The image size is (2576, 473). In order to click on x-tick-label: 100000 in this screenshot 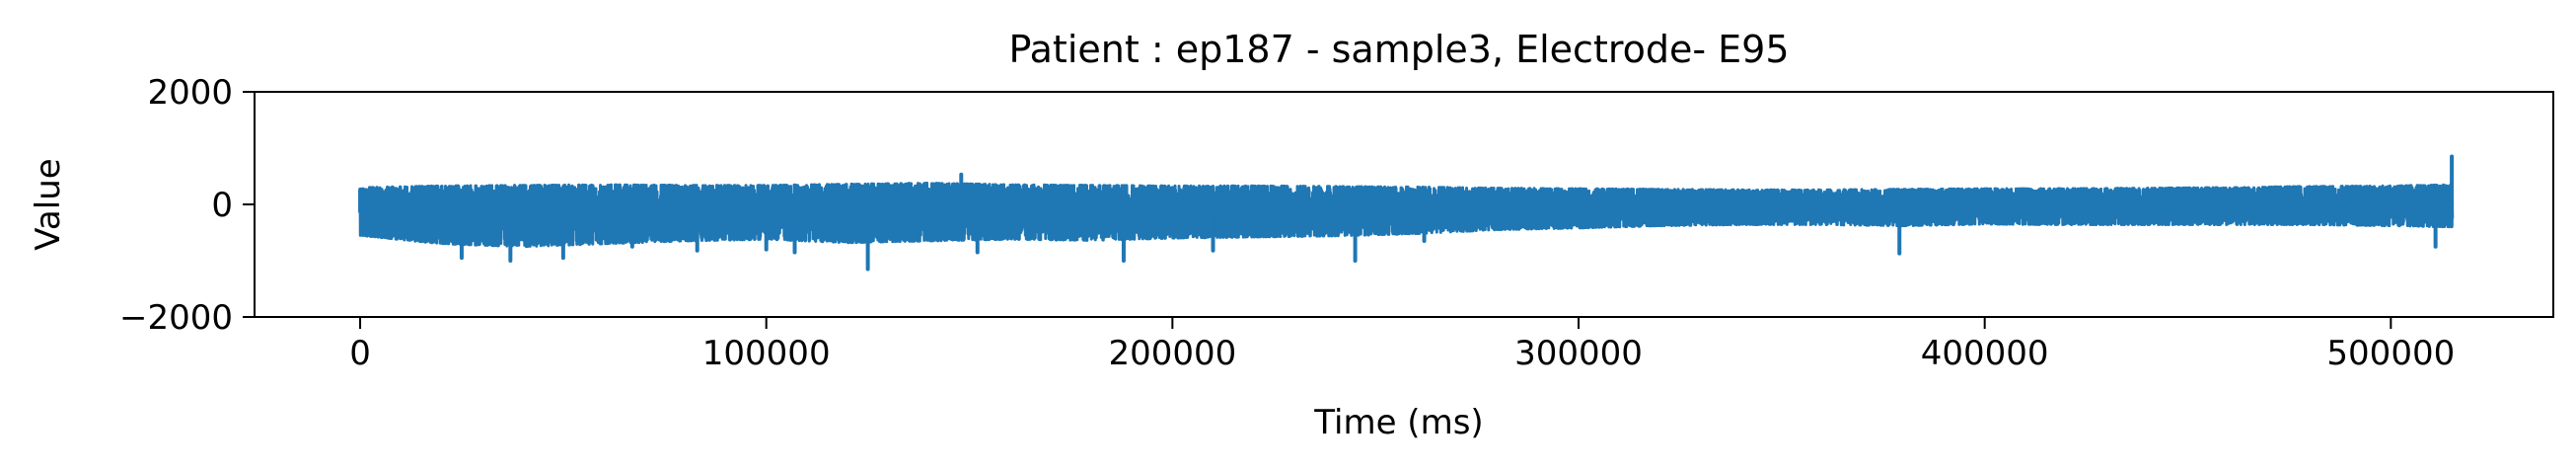, I will do `click(766, 353)`.